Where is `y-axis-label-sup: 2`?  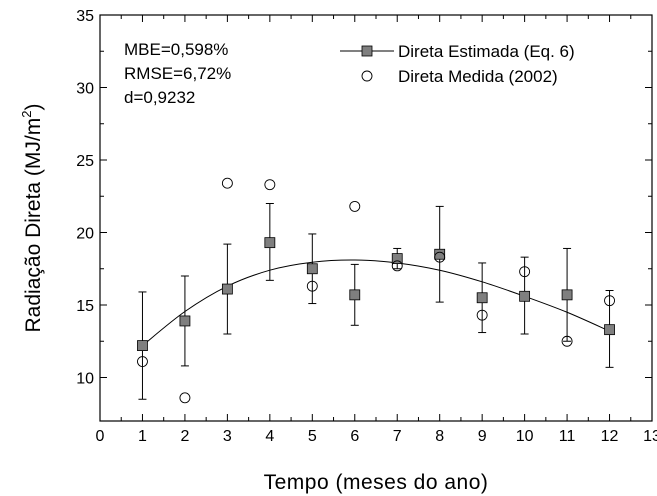
y-axis-label-sup: 2 is located at coordinates (26, 114).